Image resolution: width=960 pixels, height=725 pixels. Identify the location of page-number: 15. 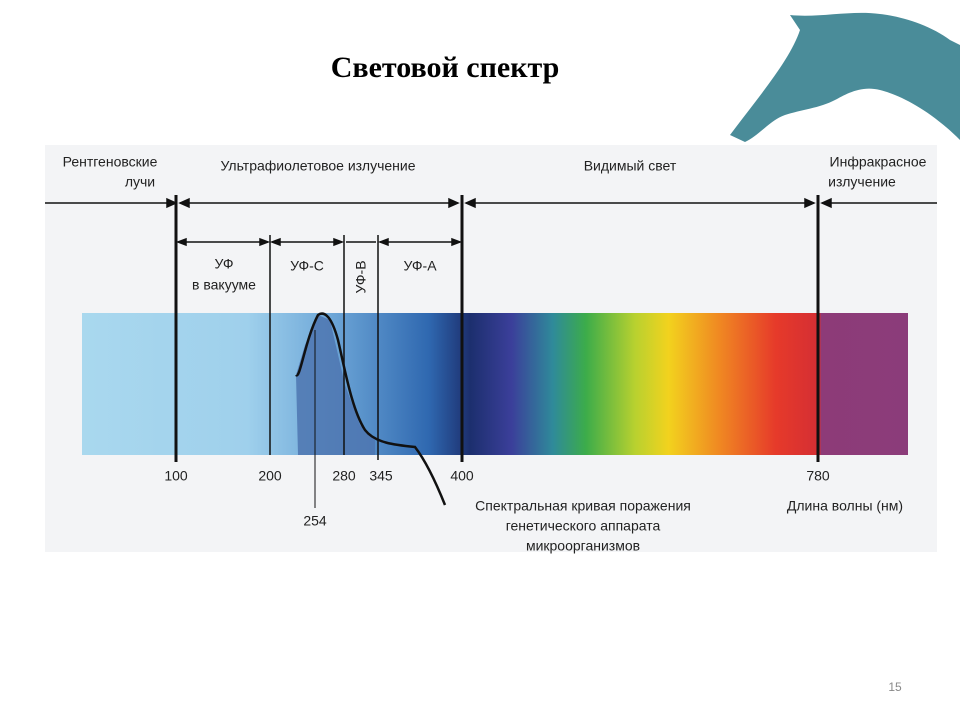
(895, 687).